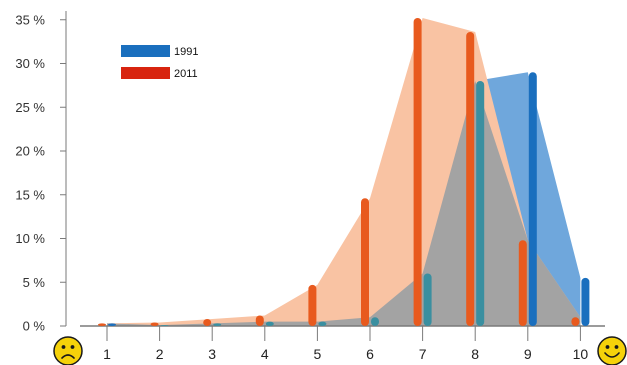 The image size is (627, 365). What do you see at coordinates (30, 63) in the screenshot?
I see `y-tick-label: 30 %` at bounding box center [30, 63].